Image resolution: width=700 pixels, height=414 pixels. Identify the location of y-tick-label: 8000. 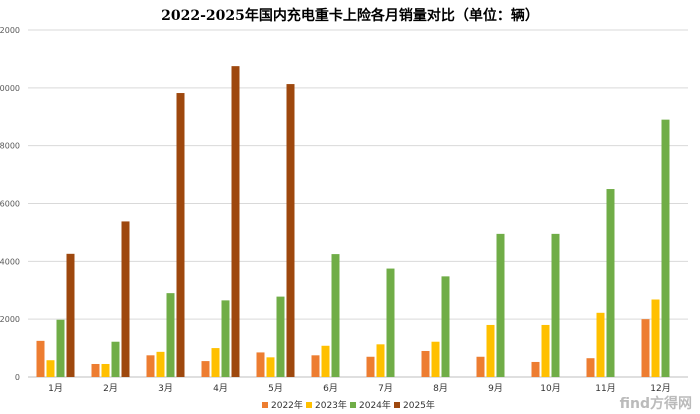
(10, 146).